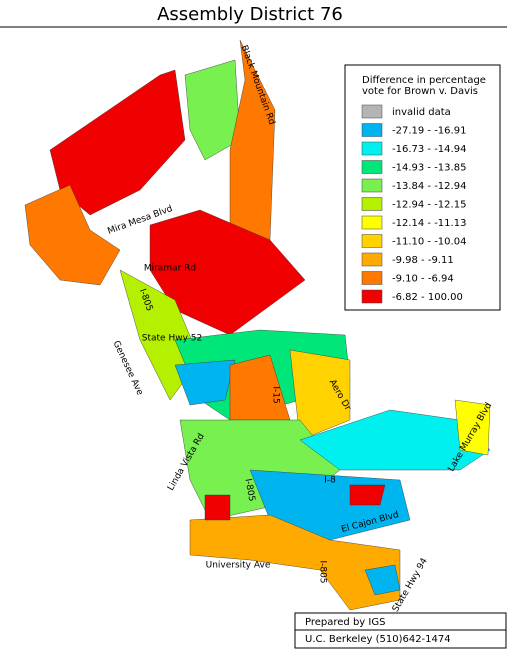 The height and width of the screenshot is (649, 507). Describe the element at coordinates (238, 566) in the screenshot. I see `road-label: University Ave` at that location.